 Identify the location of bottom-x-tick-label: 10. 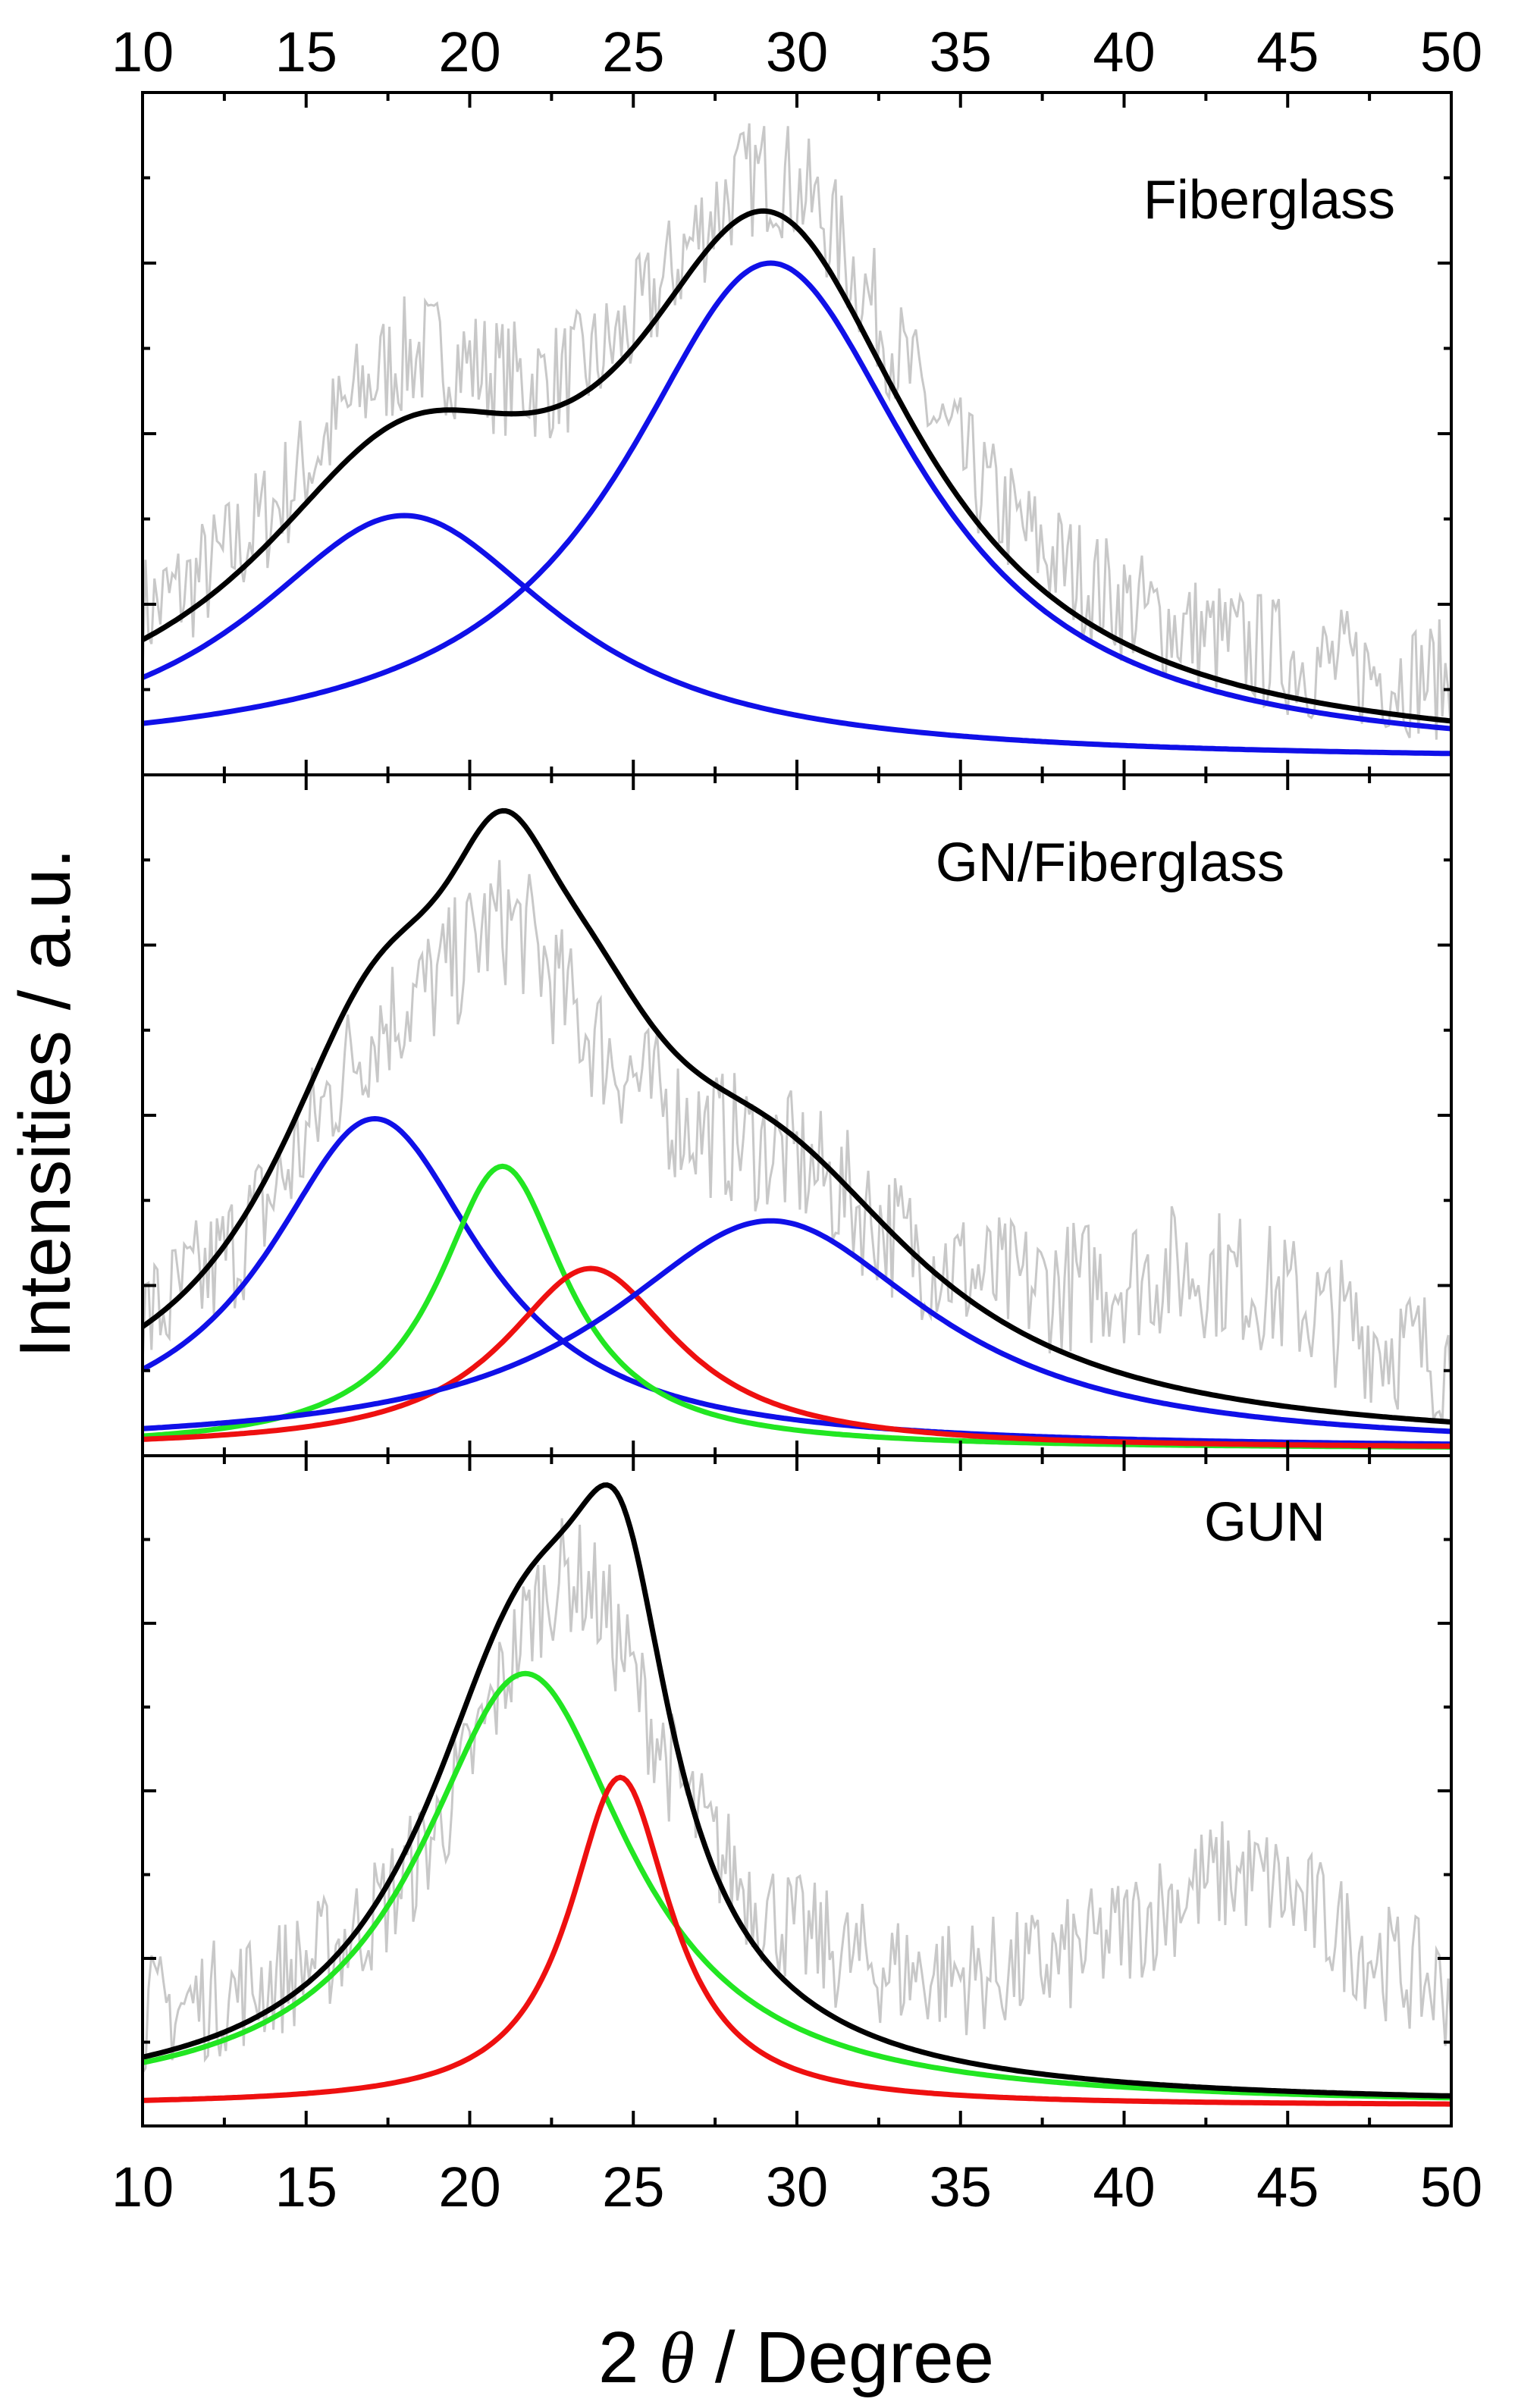
(142, 2187).